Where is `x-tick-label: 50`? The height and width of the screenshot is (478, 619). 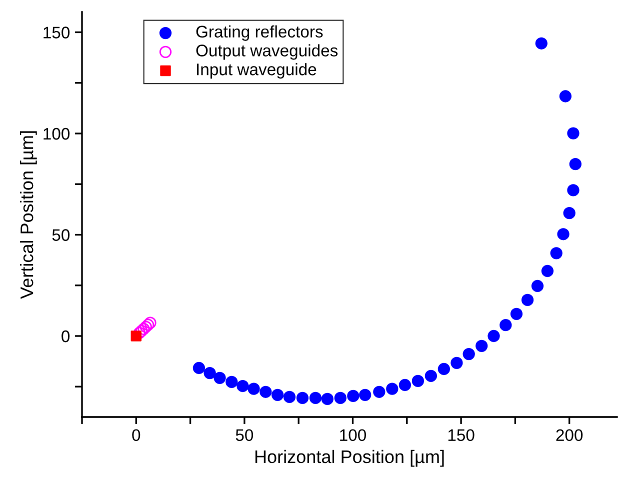
x-tick-label: 50 is located at coordinates (245, 435).